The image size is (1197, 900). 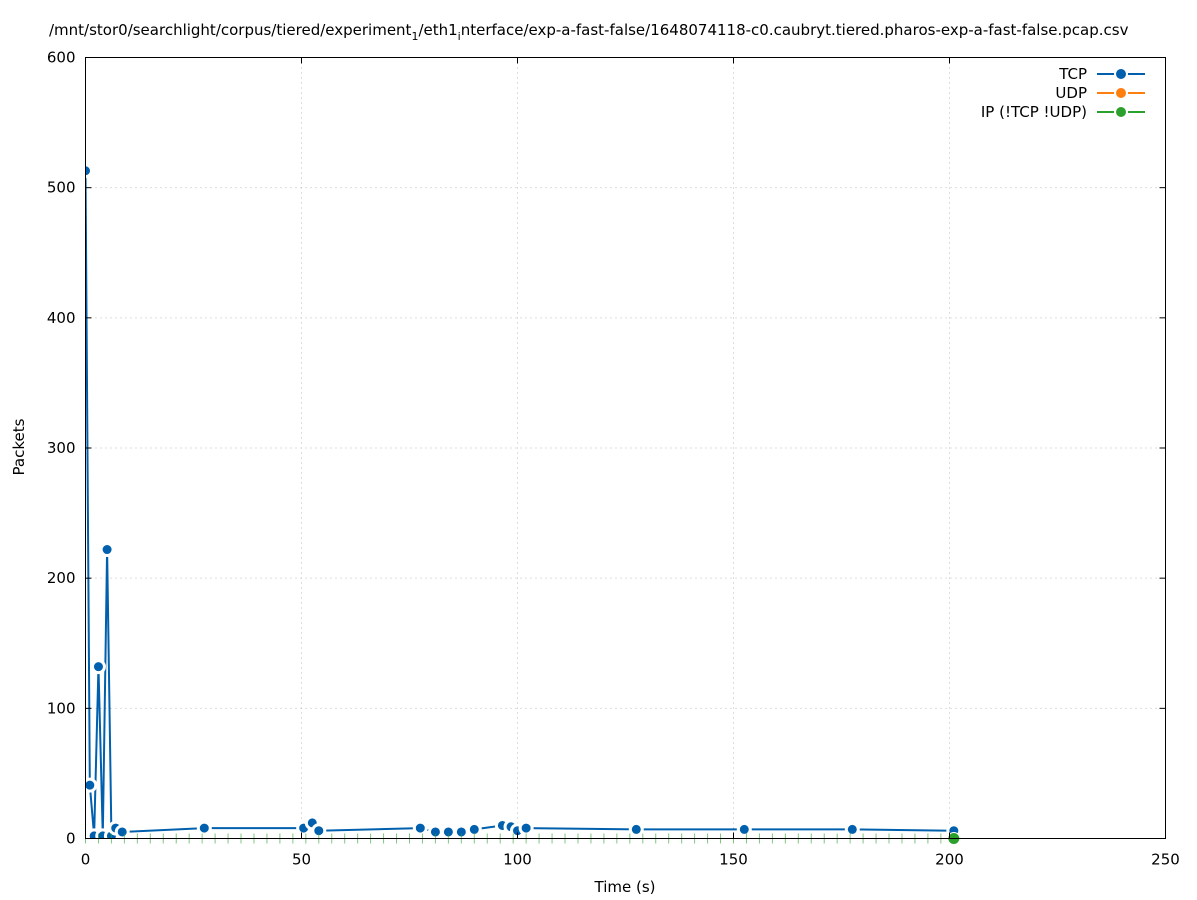 What do you see at coordinates (1072, 74) in the screenshot?
I see `legend-label: TCP` at bounding box center [1072, 74].